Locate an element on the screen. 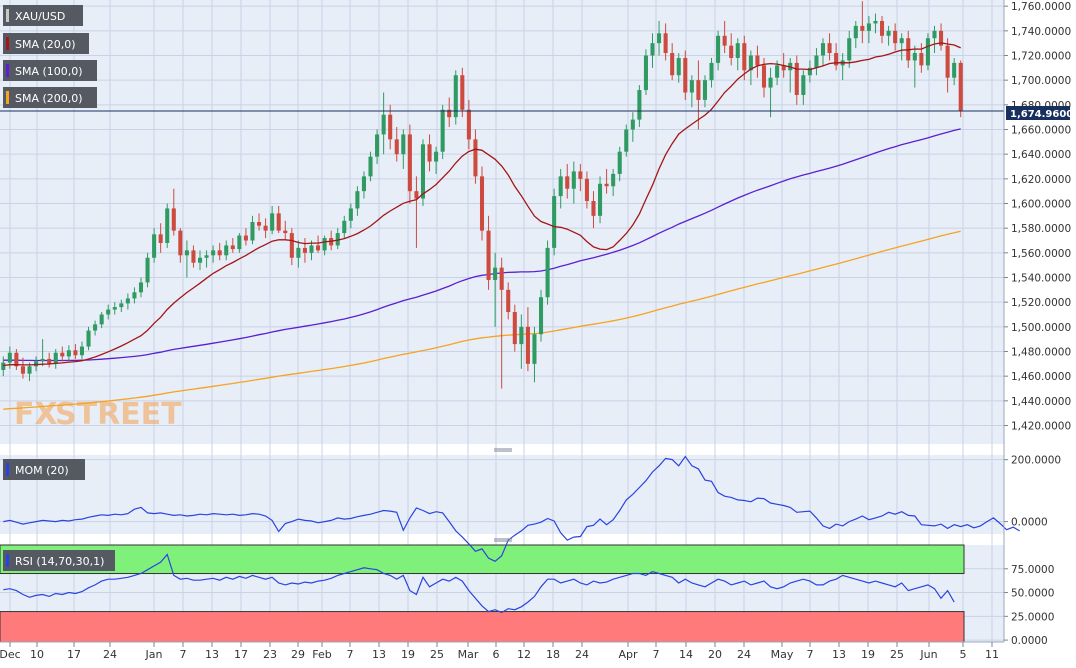 The height and width of the screenshot is (668, 1076). y-tick-label: 1,440.0000 is located at coordinates (1041, 402).